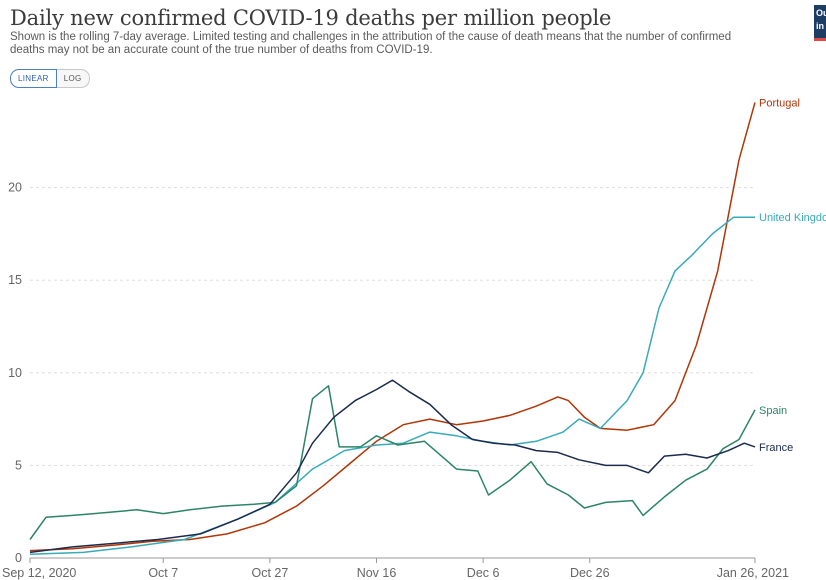  Describe the element at coordinates (15, 188) in the screenshot. I see `y-tick-label: 20` at that location.